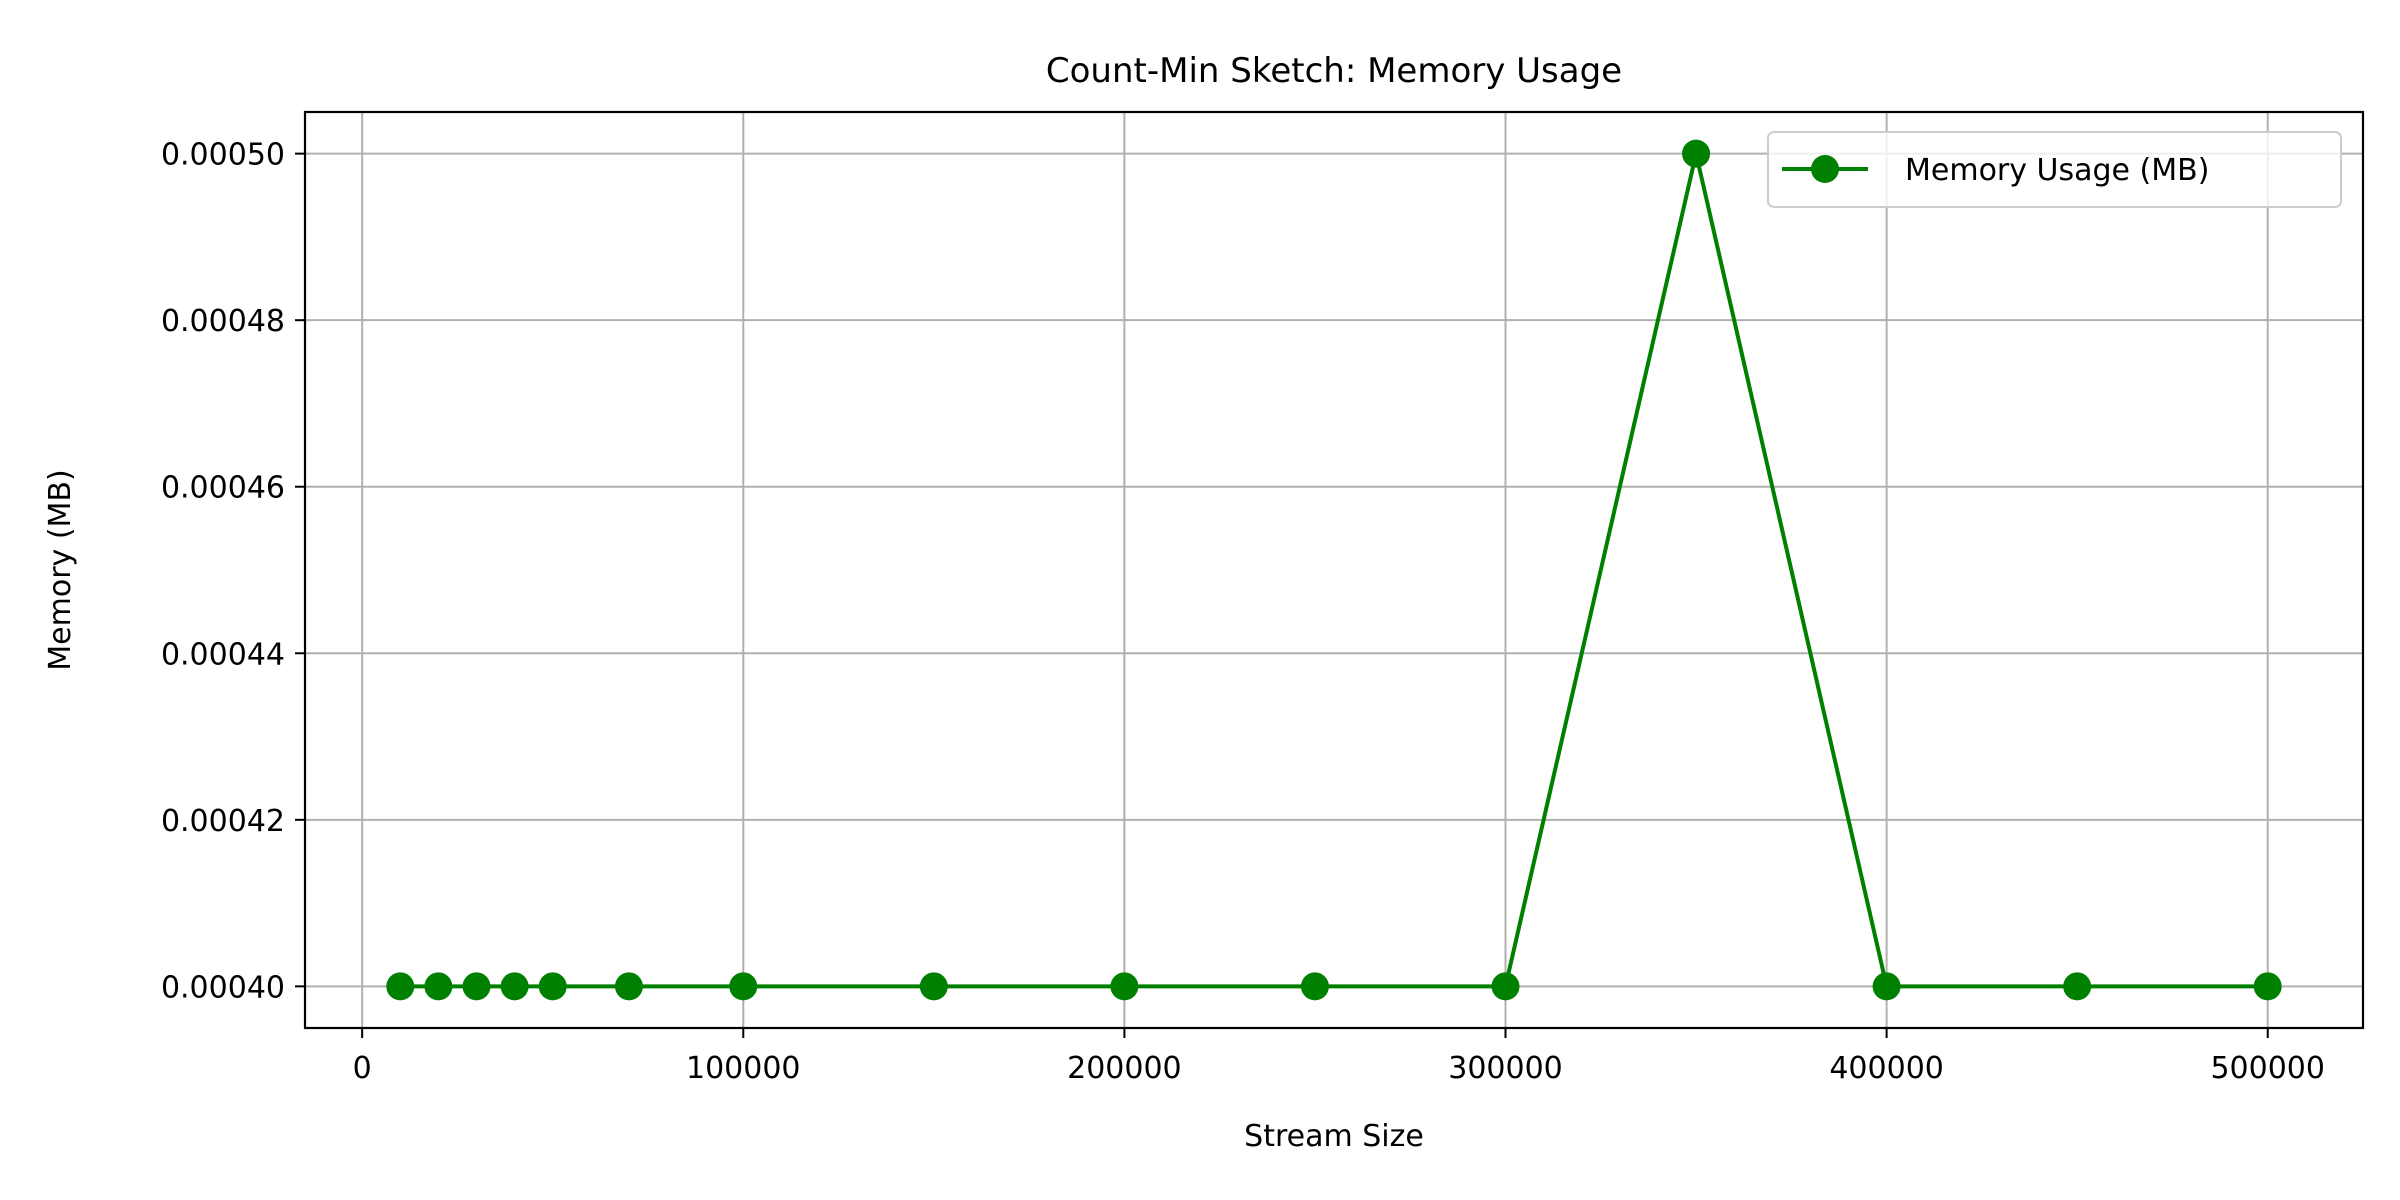 The width and height of the screenshot is (2400, 1200). What do you see at coordinates (2267, 1068) in the screenshot?
I see `x-tick-label: 500000` at bounding box center [2267, 1068].